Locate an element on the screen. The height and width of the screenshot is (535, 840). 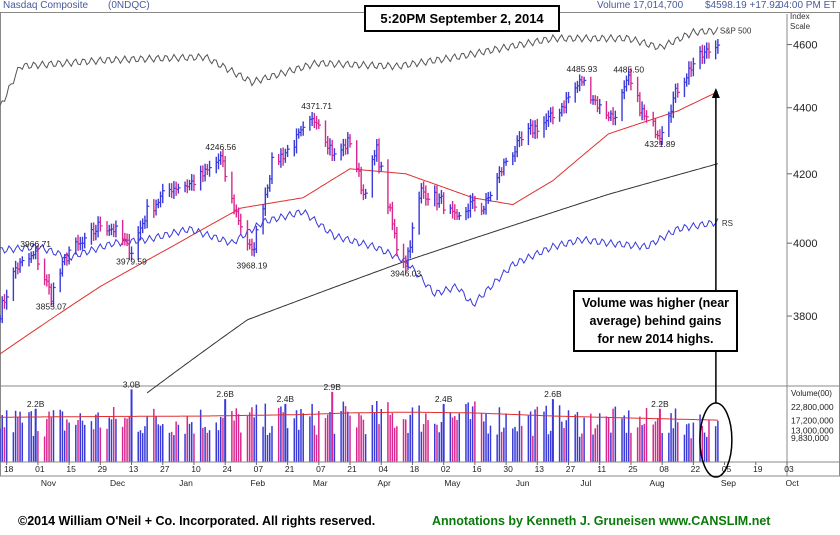
x-axis-day-label: 19 is located at coordinates (758, 469).